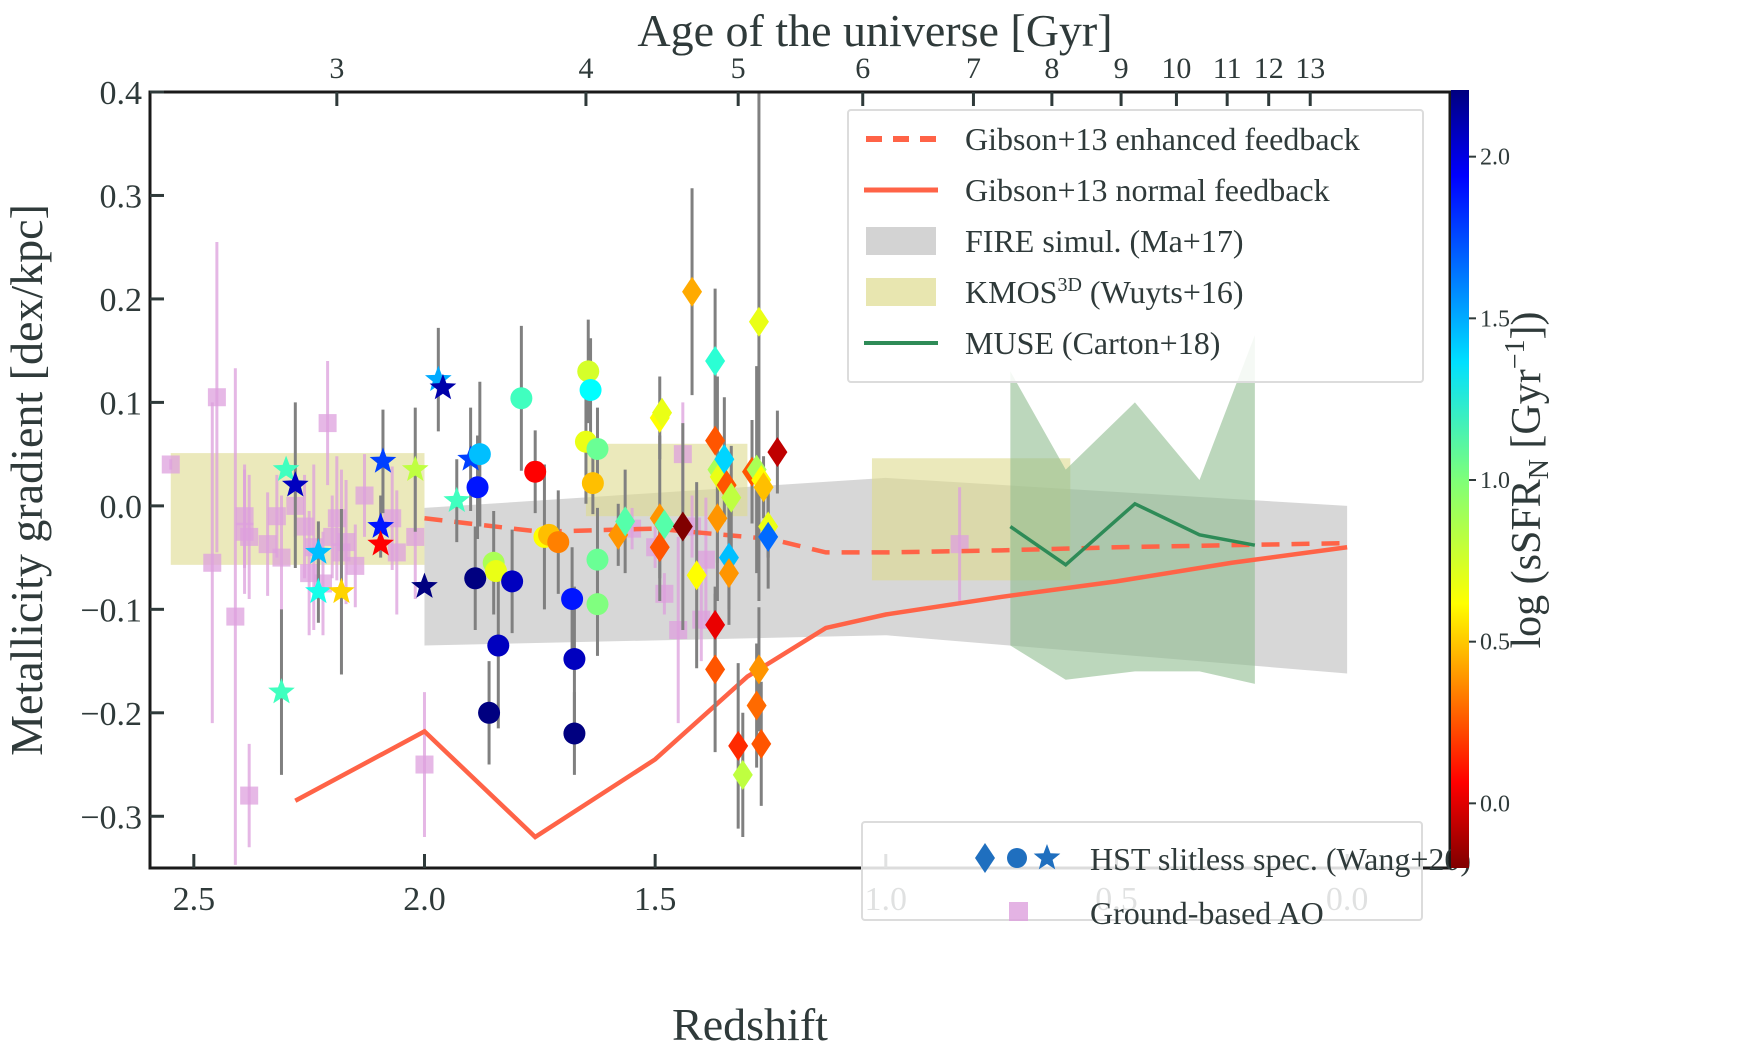 The width and height of the screenshot is (1750, 1049). What do you see at coordinates (901, 292) in the screenshot?
I see `legend-patch-swatch` at bounding box center [901, 292].